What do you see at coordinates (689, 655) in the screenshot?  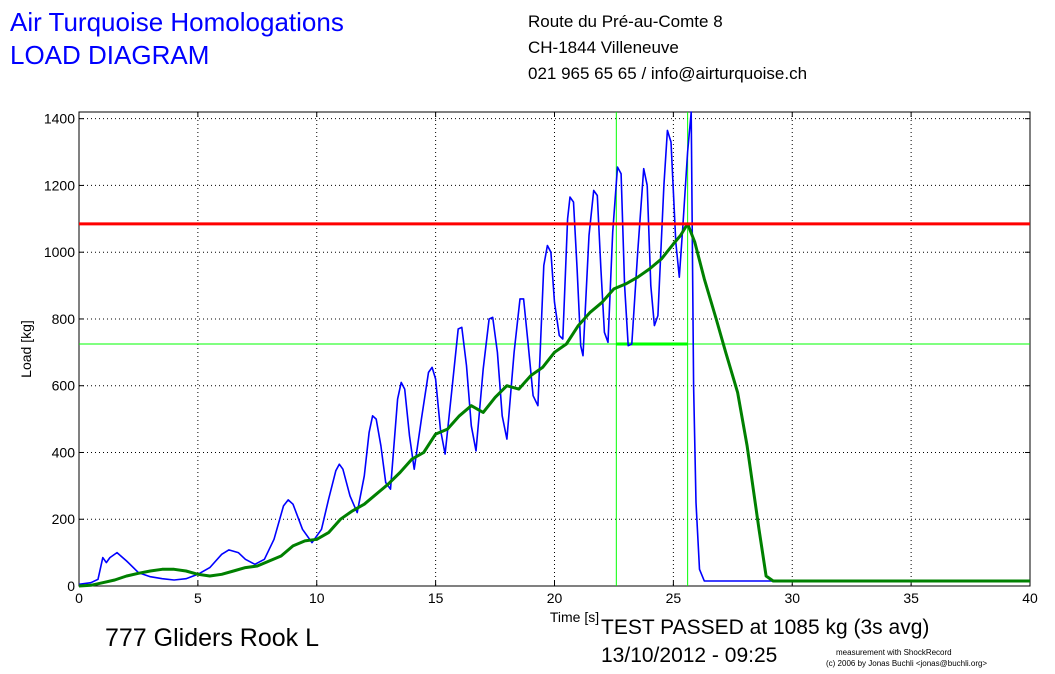 I see `test-datetime: 13/10/2012 - 09:25` at bounding box center [689, 655].